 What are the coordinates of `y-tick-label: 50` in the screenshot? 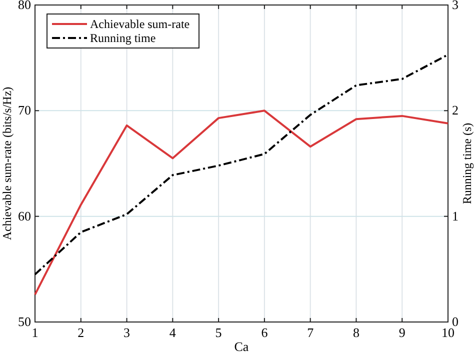 It's located at (24, 321).